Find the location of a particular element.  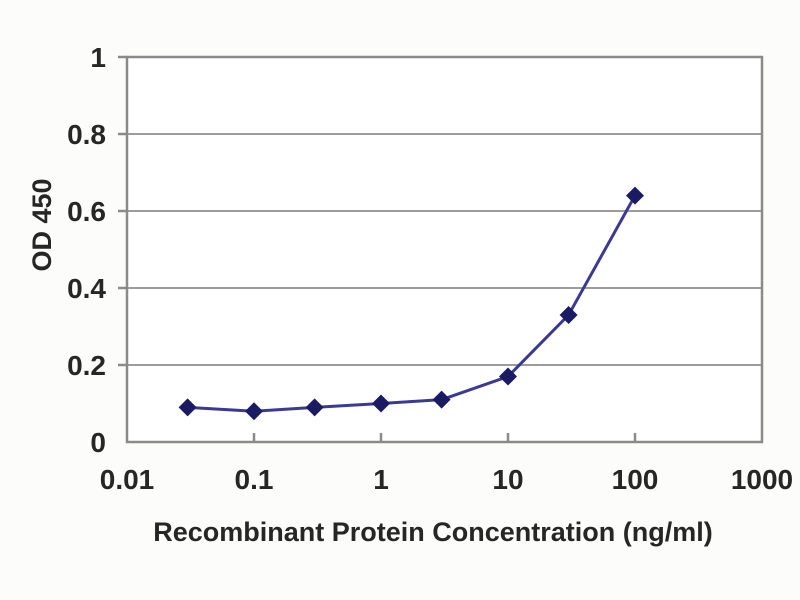

y-tick-label: 0.6 is located at coordinates (86, 211).